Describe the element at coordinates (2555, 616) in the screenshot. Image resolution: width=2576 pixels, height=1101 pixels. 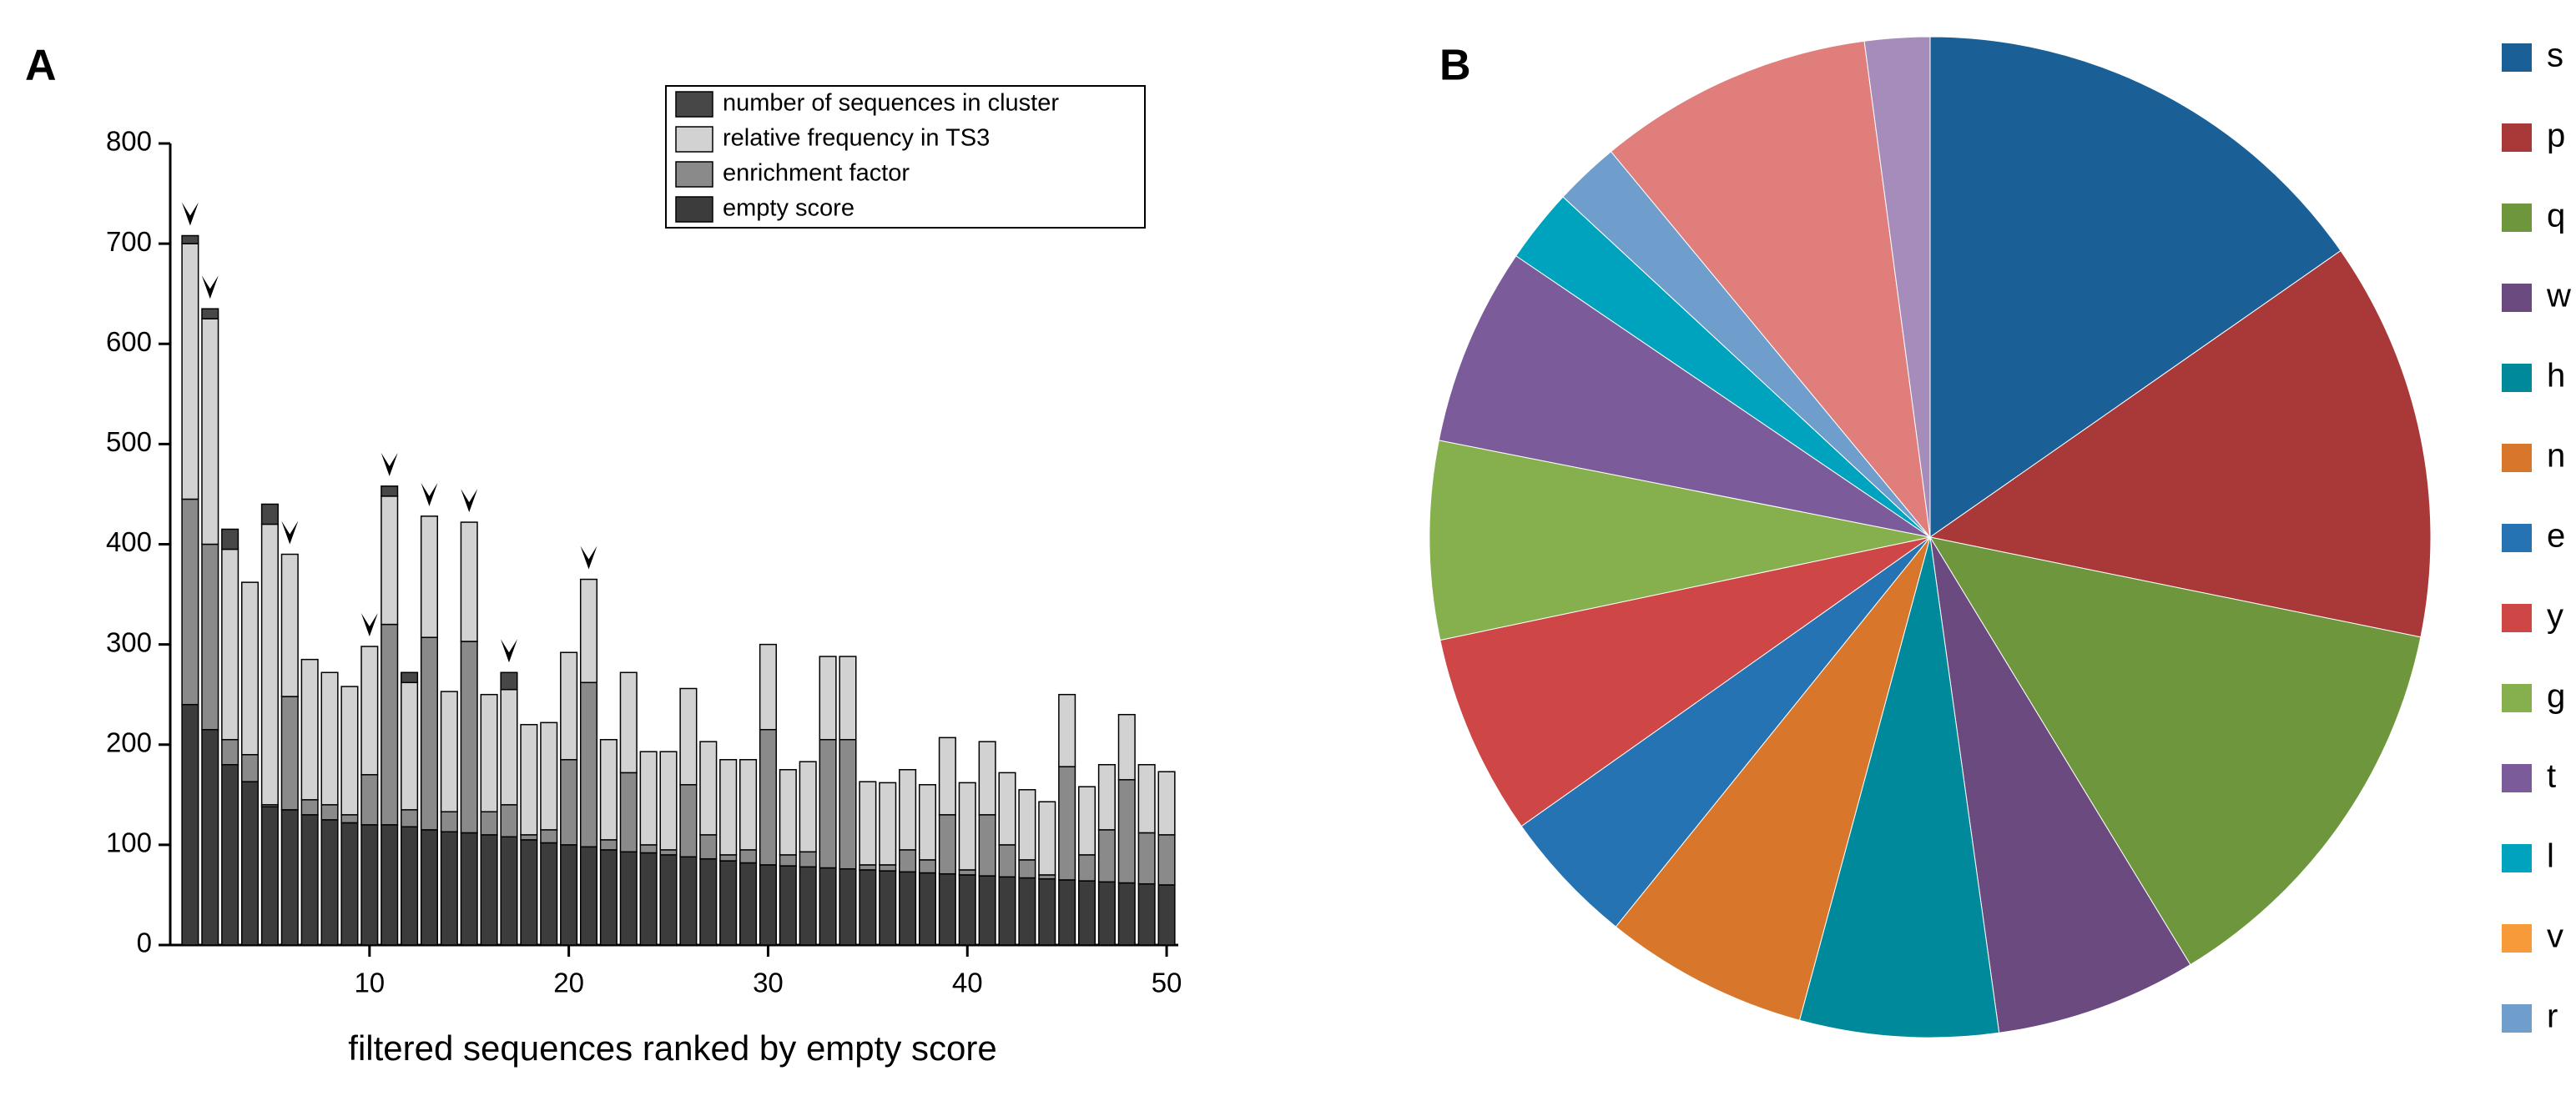
I see `legend-label: y` at that location.